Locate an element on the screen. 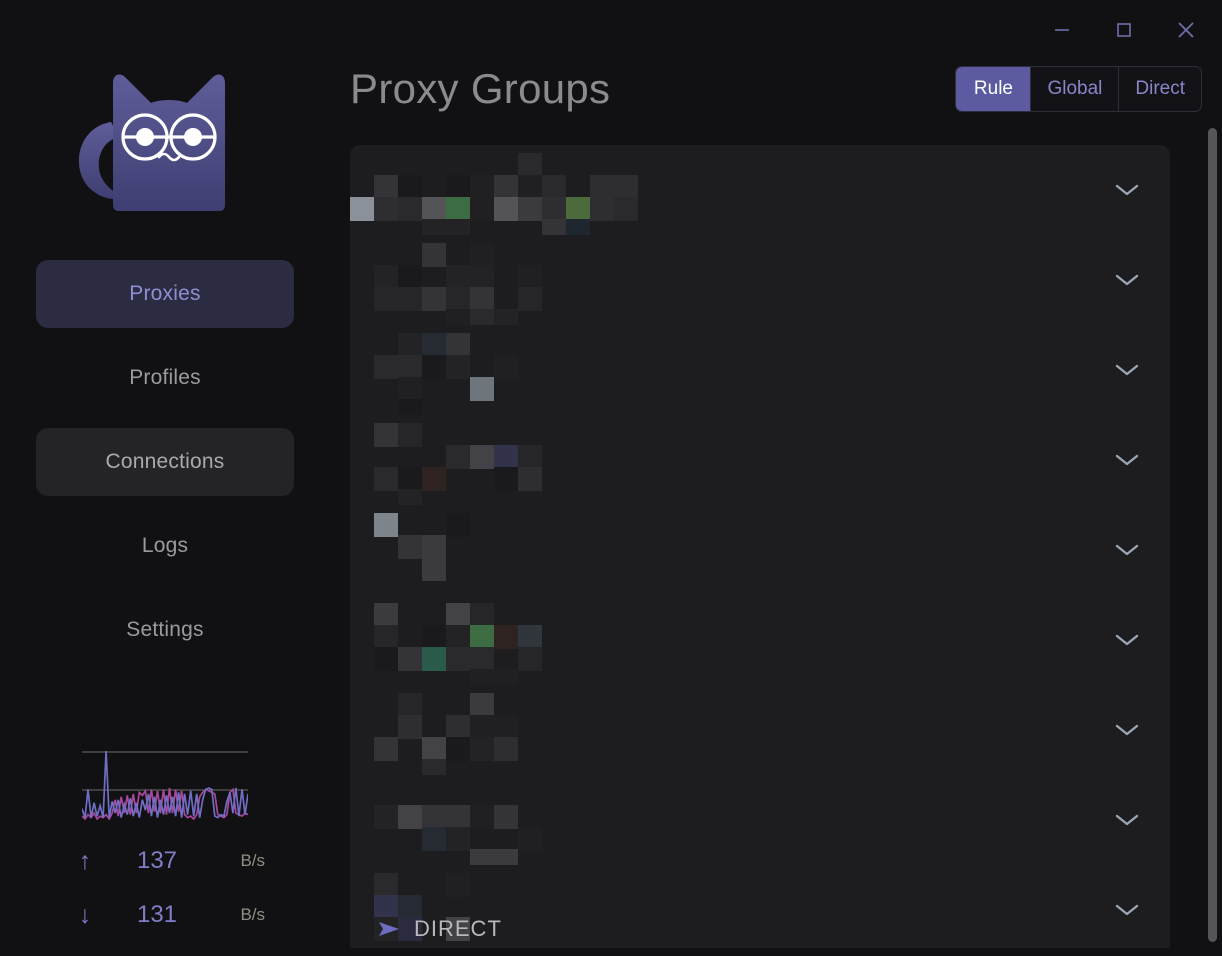 Image resolution: width=1222 pixels, height=956 pixels. maximize-button is located at coordinates (1124, 30).